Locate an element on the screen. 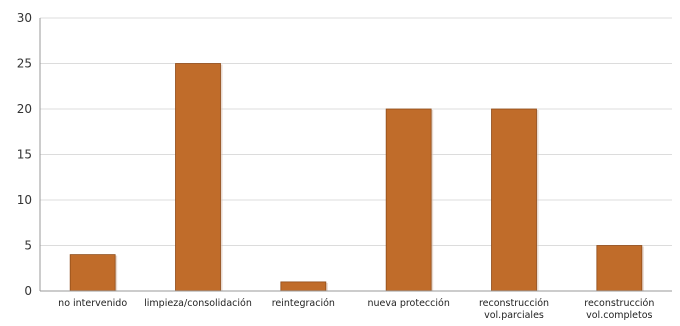 This screenshot has width=680, height=326. x-category-label: no intervenido is located at coordinates (92, 303).